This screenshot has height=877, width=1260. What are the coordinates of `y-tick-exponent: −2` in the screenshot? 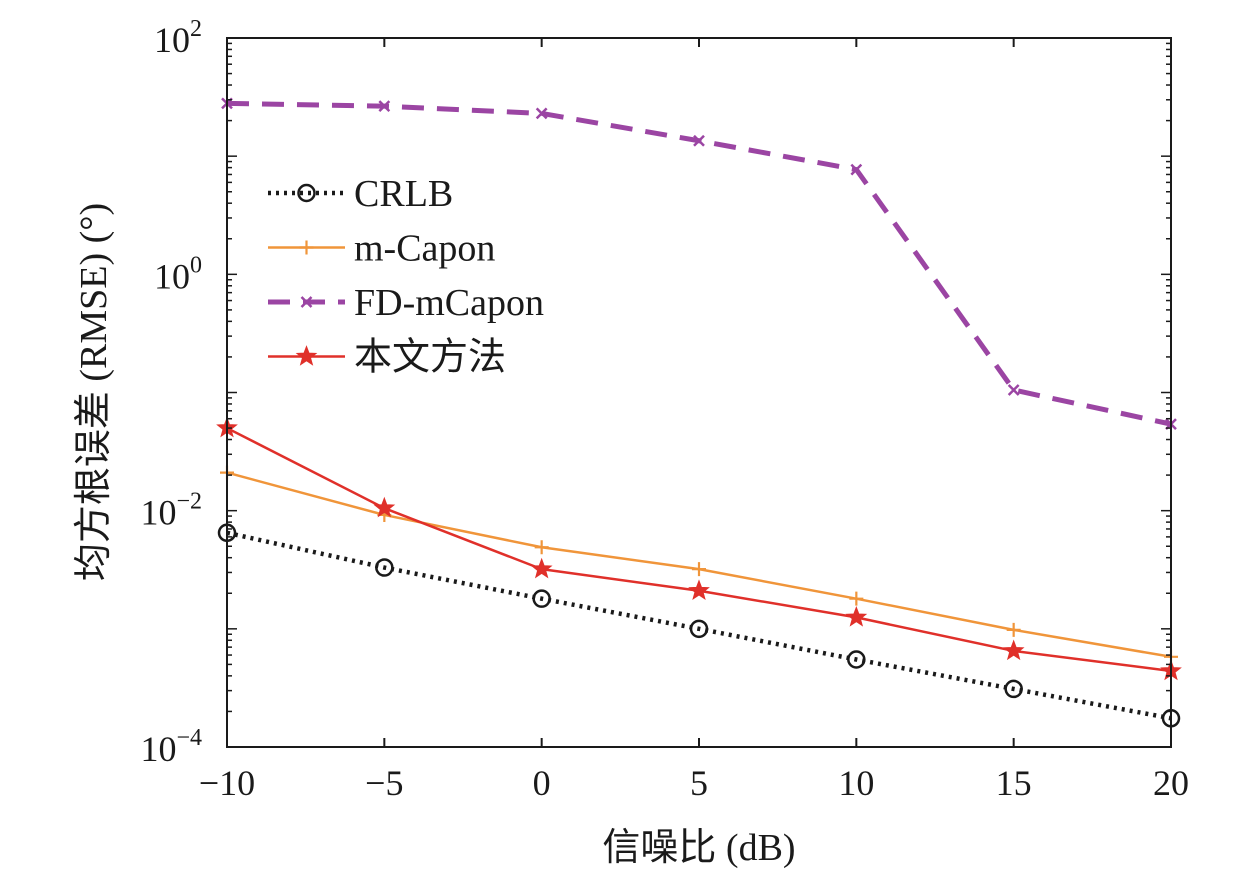 It's located at (189, 502).